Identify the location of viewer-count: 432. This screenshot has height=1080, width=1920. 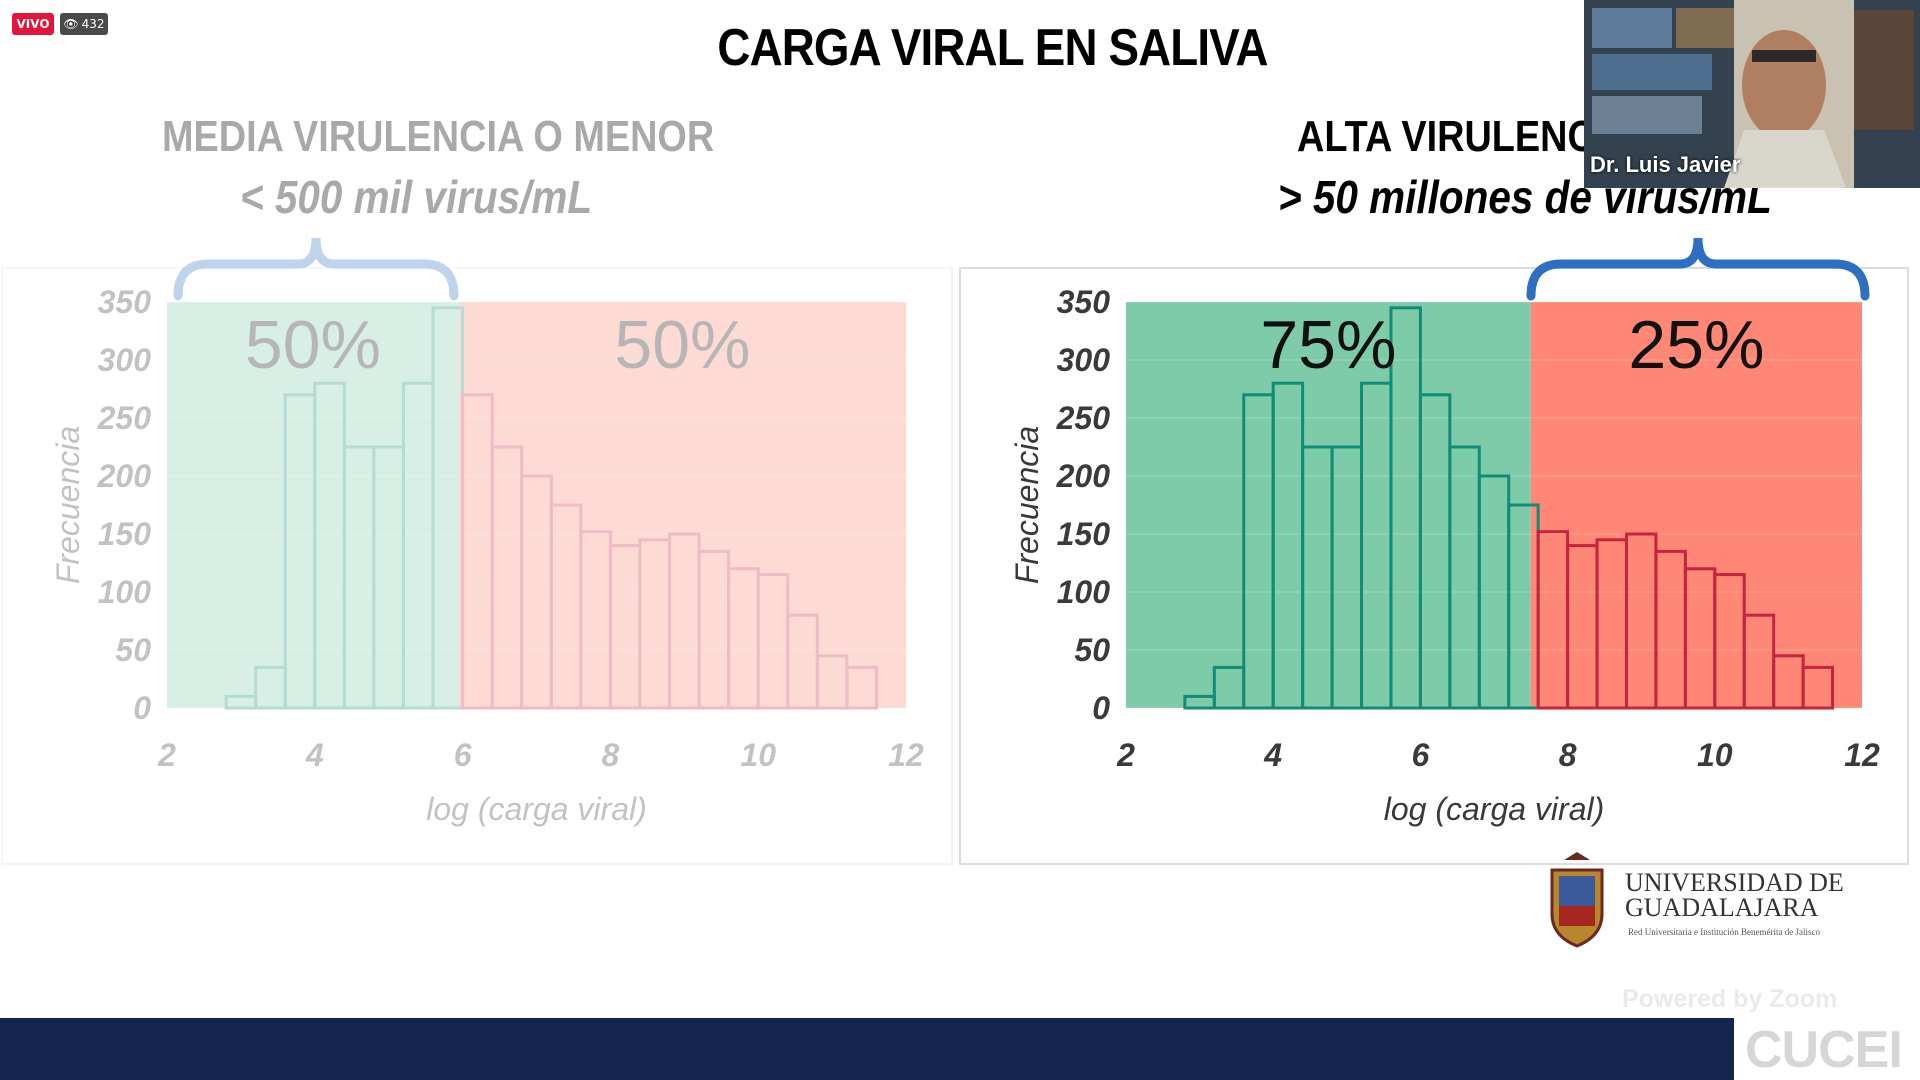
(93, 24).